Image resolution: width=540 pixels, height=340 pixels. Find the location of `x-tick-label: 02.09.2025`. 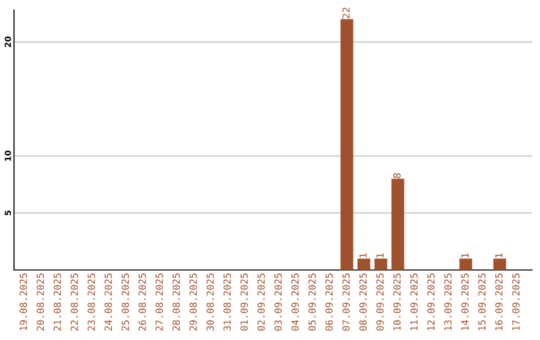

x-tick-label: 02.09.2025 is located at coordinates (261, 302).